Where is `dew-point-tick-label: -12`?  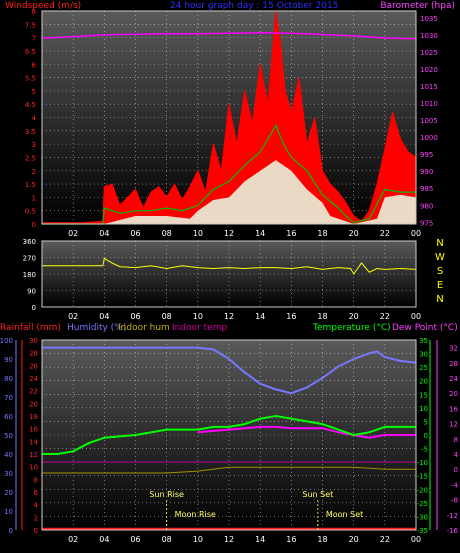
dew-point-tick-label: -12 is located at coordinates (452, 516).